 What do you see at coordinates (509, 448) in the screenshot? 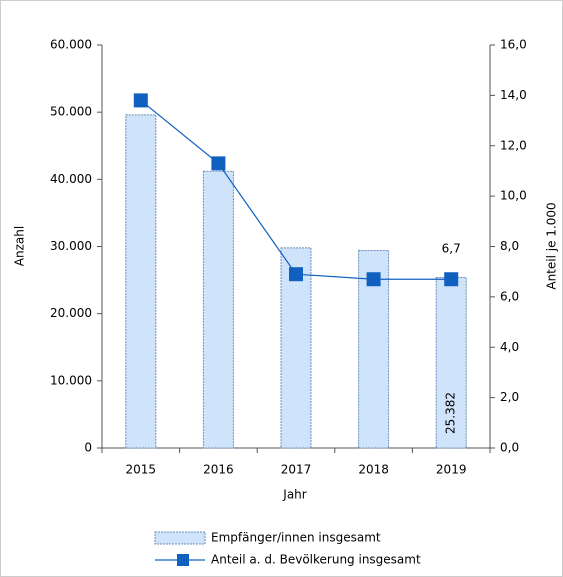
I see `y2-tick-label: 0,0` at bounding box center [509, 448].